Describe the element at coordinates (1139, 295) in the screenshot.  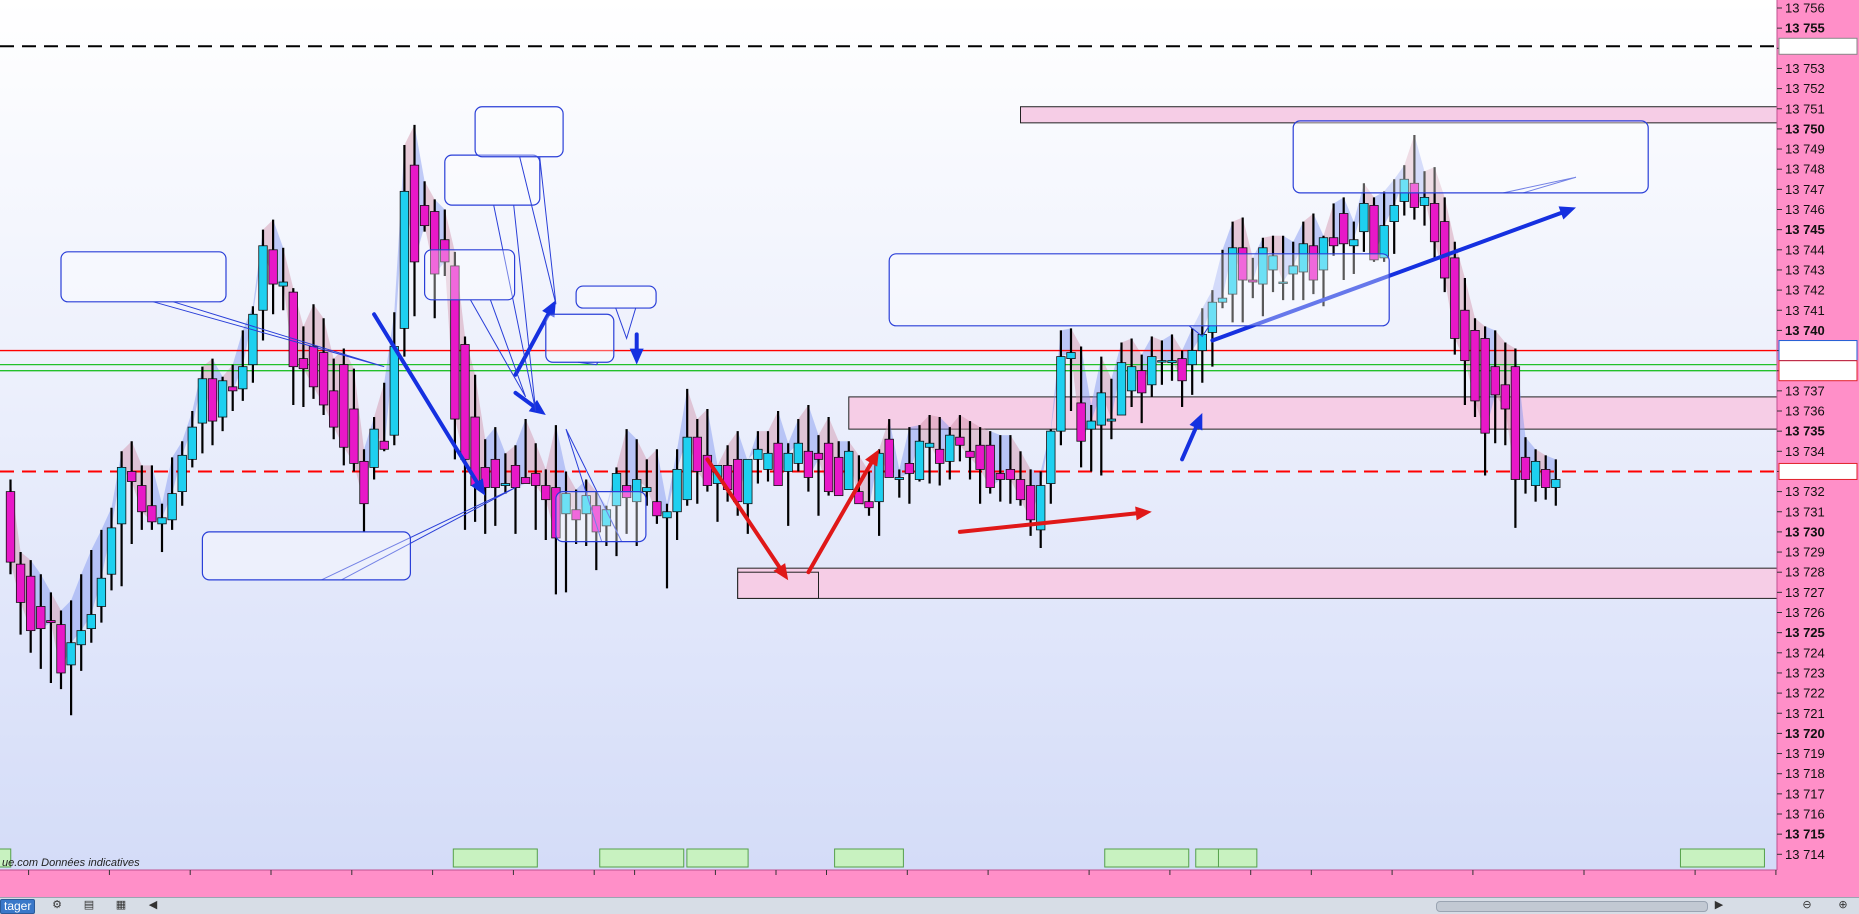
I see `note-entree-position` at that location.